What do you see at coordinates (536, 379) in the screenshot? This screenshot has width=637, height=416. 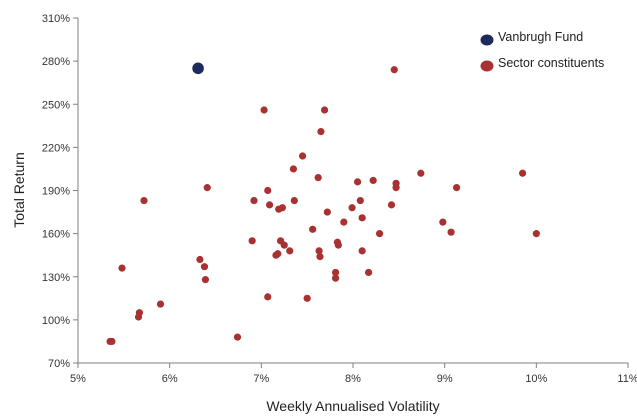 I see `x-tick-label: 10%` at bounding box center [536, 379].